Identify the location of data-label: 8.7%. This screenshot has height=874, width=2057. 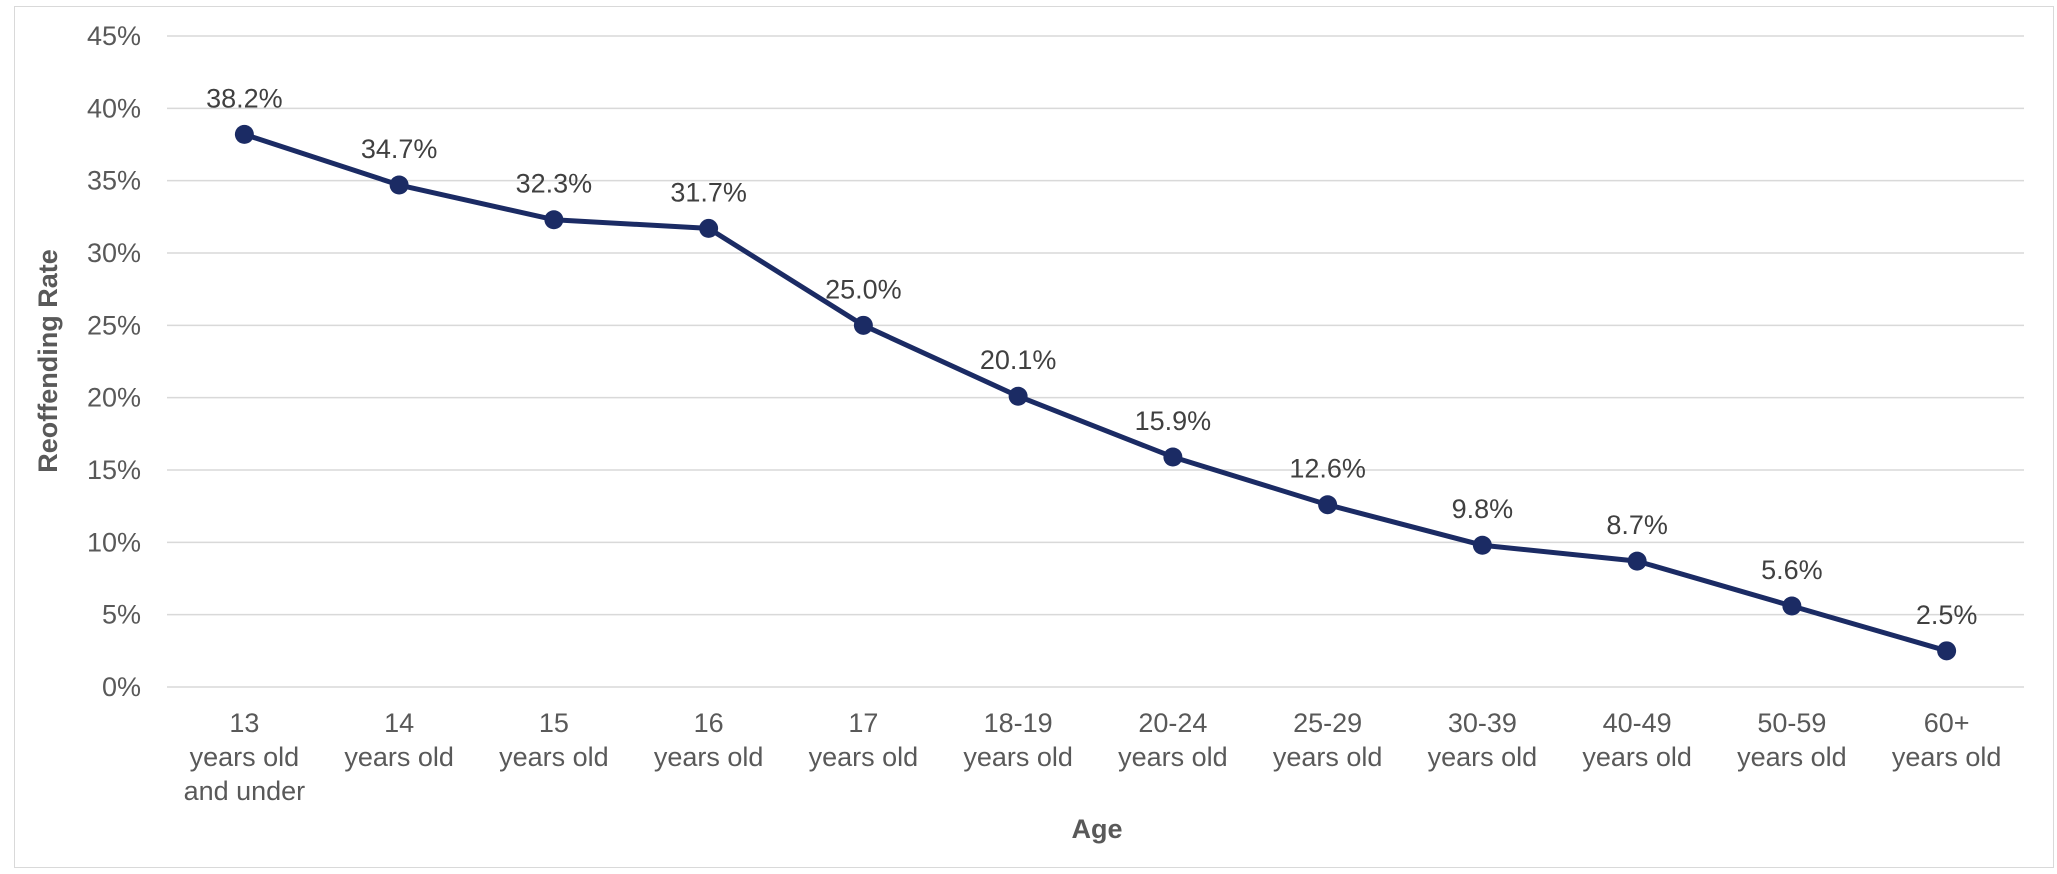
(1637, 525).